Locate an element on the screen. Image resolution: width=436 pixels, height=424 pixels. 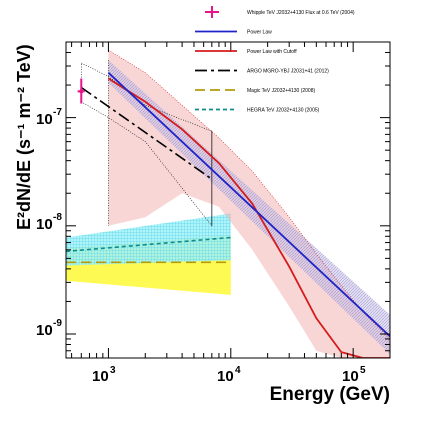
y-tick-label-1e-7: 10 -7 is located at coordinates (49, 117).